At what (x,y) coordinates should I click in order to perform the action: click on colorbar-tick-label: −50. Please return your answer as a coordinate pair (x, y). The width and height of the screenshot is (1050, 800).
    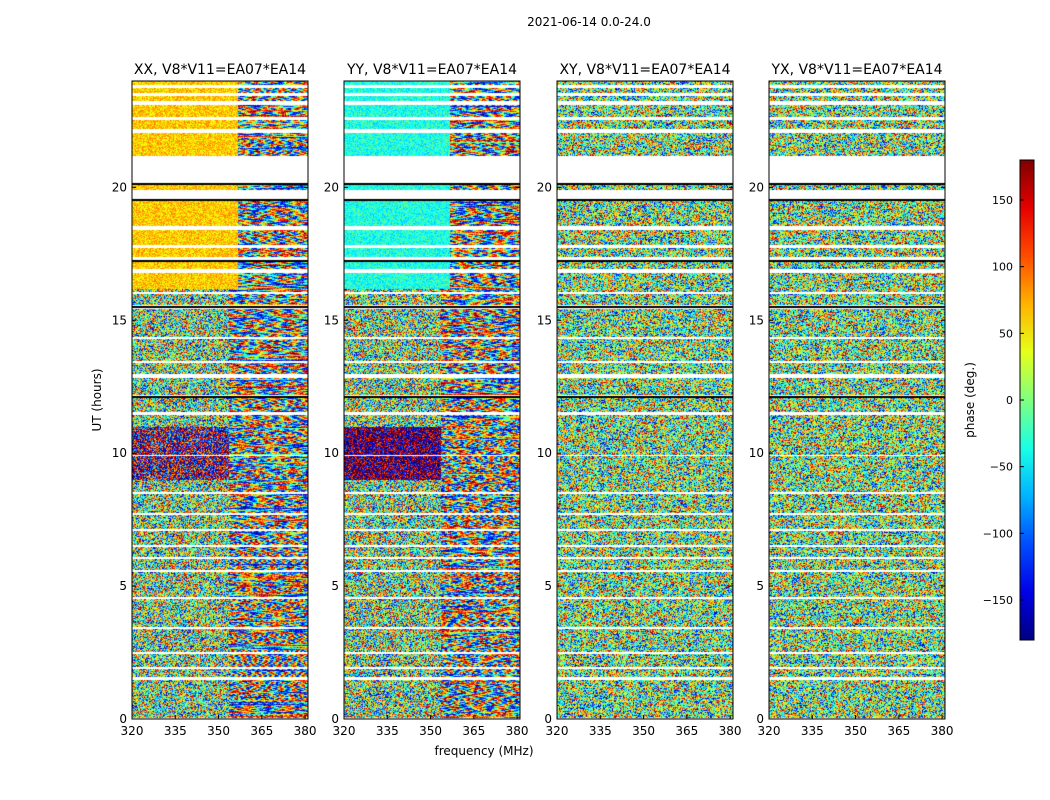
    Looking at the image, I should click on (1001, 467).